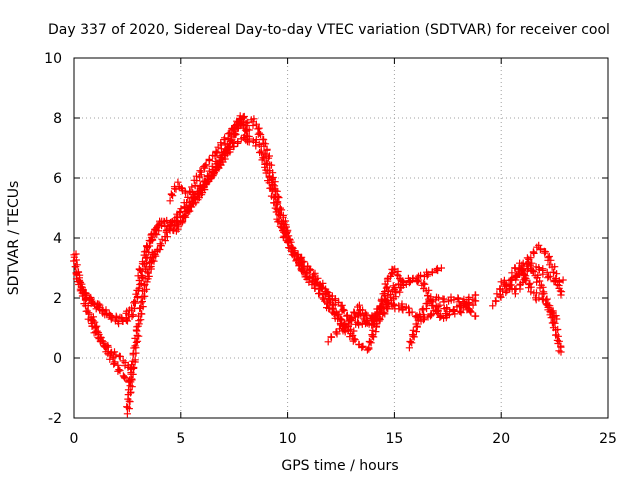  I want to click on x-axis-label: GPS time / hours, so click(339, 466).